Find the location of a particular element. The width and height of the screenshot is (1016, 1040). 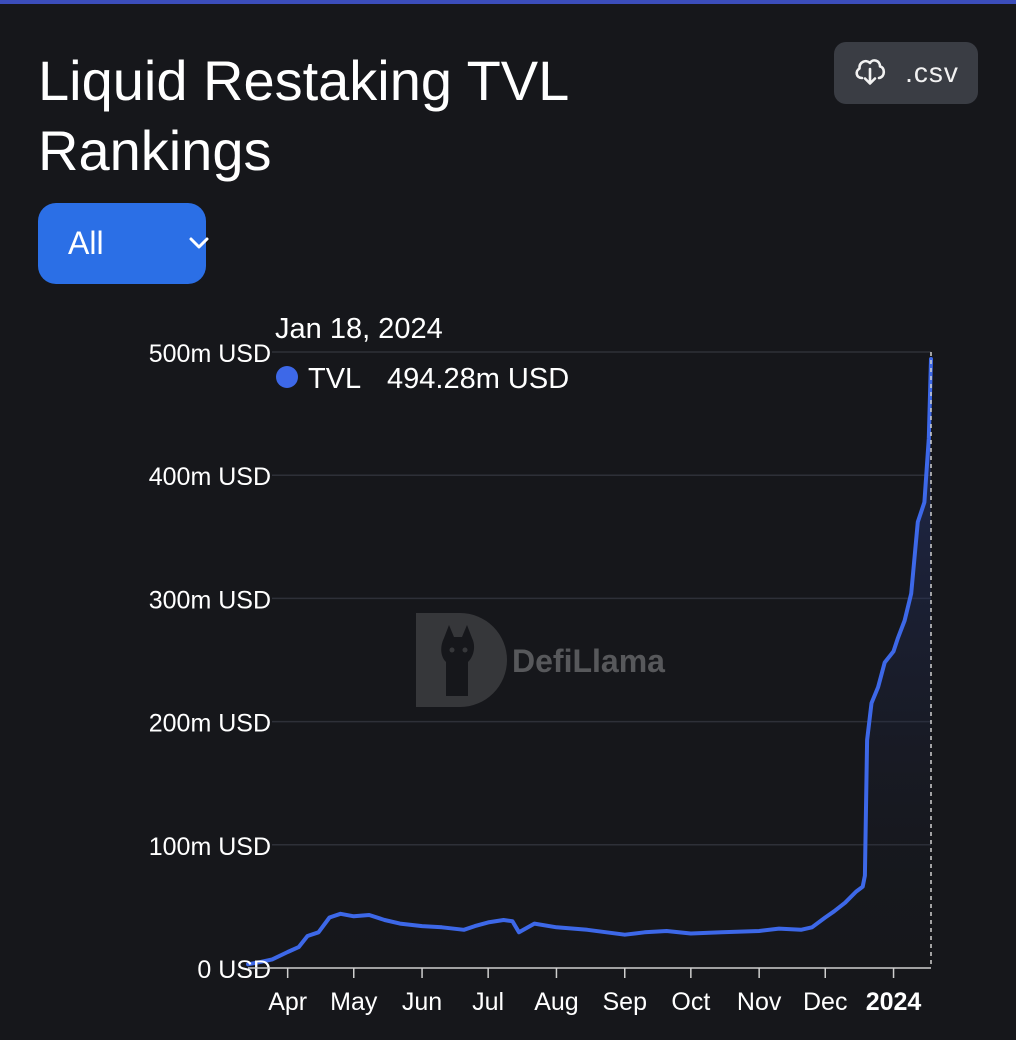

x-tick-label: Apr is located at coordinates (287, 1002).